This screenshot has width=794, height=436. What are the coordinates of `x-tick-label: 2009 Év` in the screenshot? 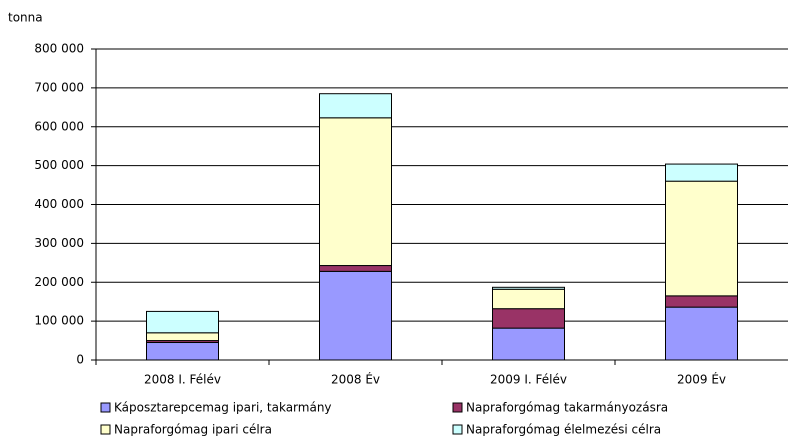 It's located at (701, 379).